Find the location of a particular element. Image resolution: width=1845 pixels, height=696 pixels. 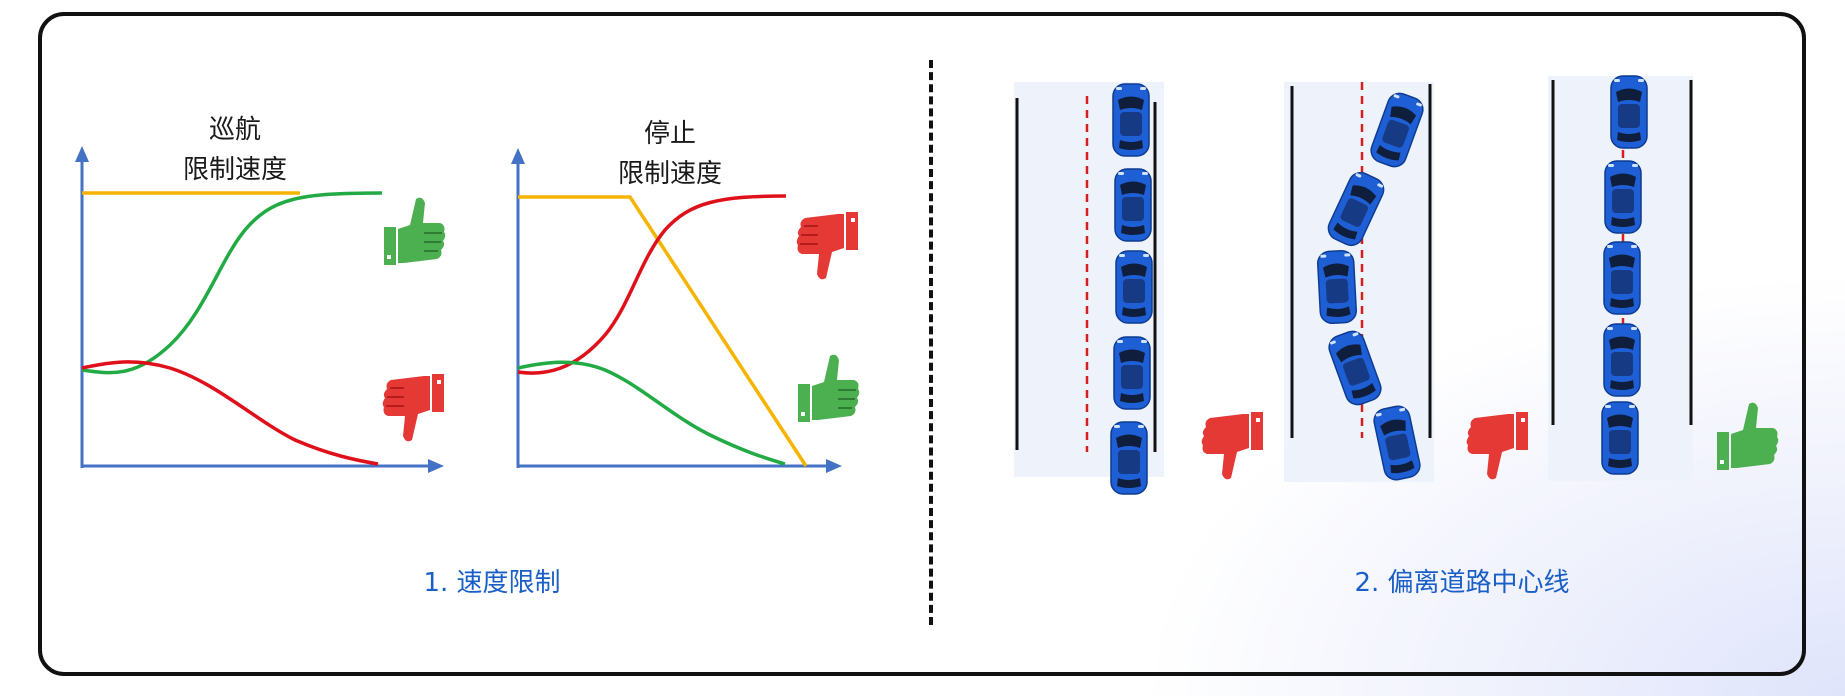

section-divider is located at coordinates (931, 342).